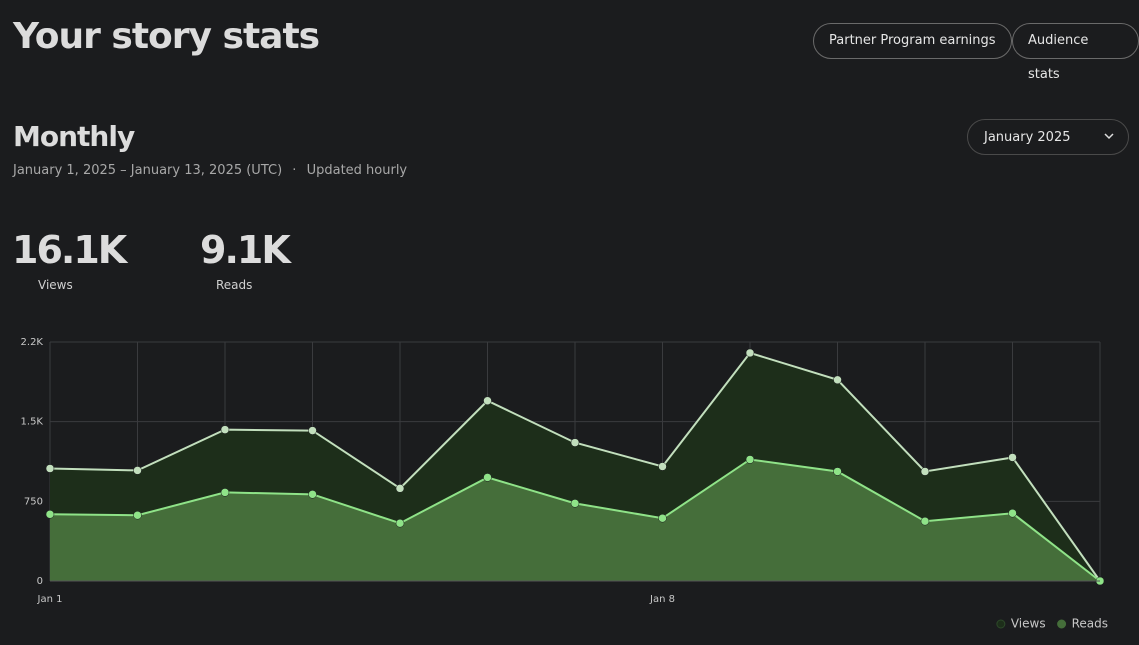 This screenshot has width=1139, height=645. I want to click on update-note: Updated hourly, so click(357, 170).